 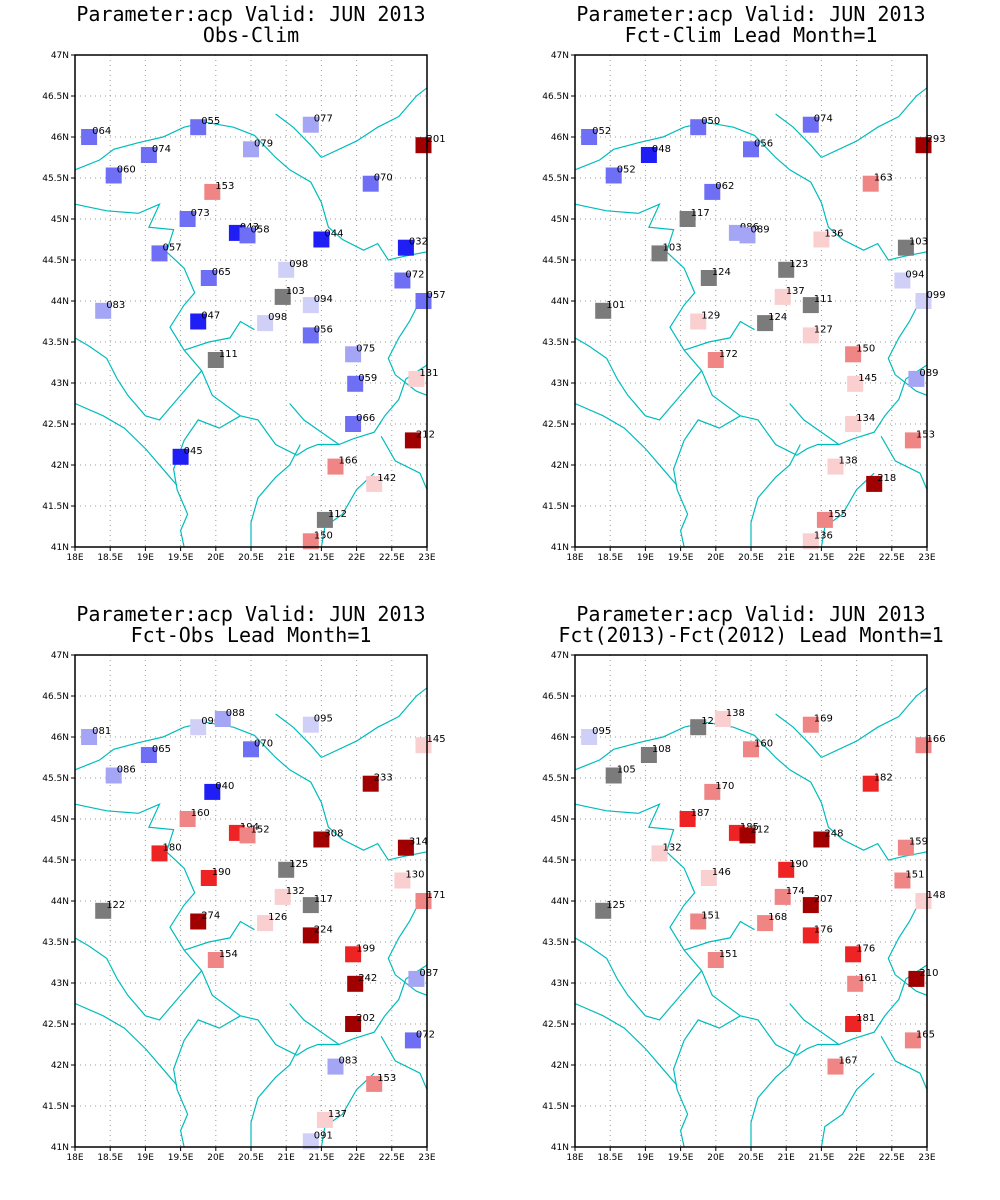 I want to click on station-value-label: 077, so click(x=323, y=119).